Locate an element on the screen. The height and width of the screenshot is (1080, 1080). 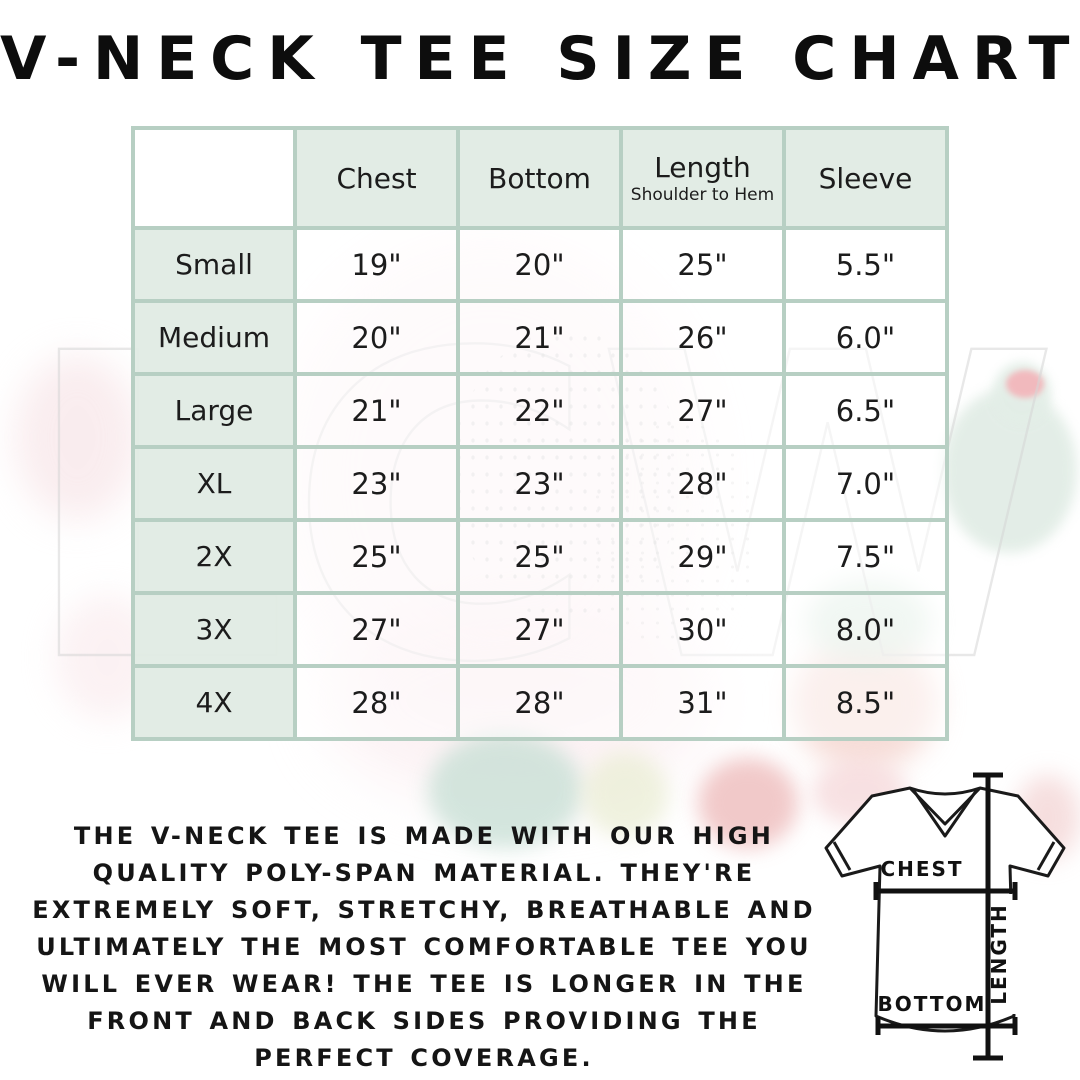
sleeve-value: 8.5" is located at coordinates (865, 702).